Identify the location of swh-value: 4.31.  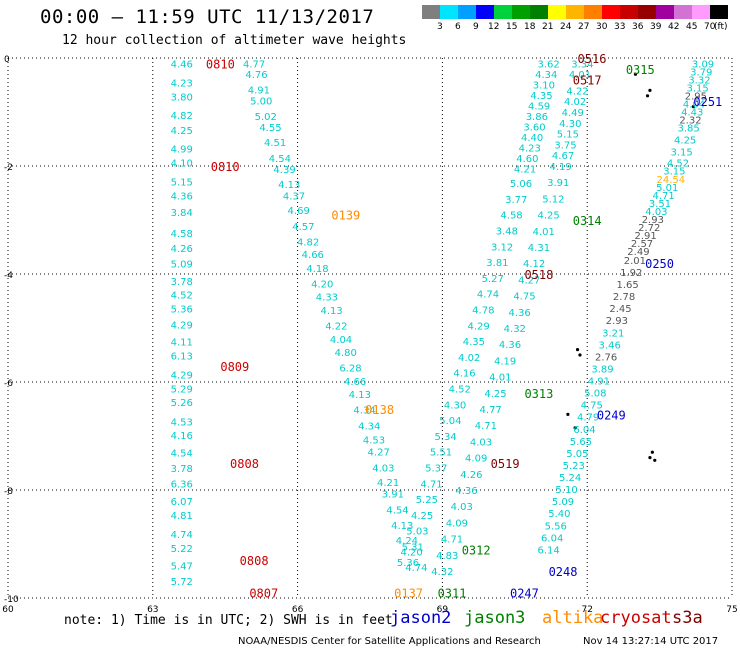
(539, 248).